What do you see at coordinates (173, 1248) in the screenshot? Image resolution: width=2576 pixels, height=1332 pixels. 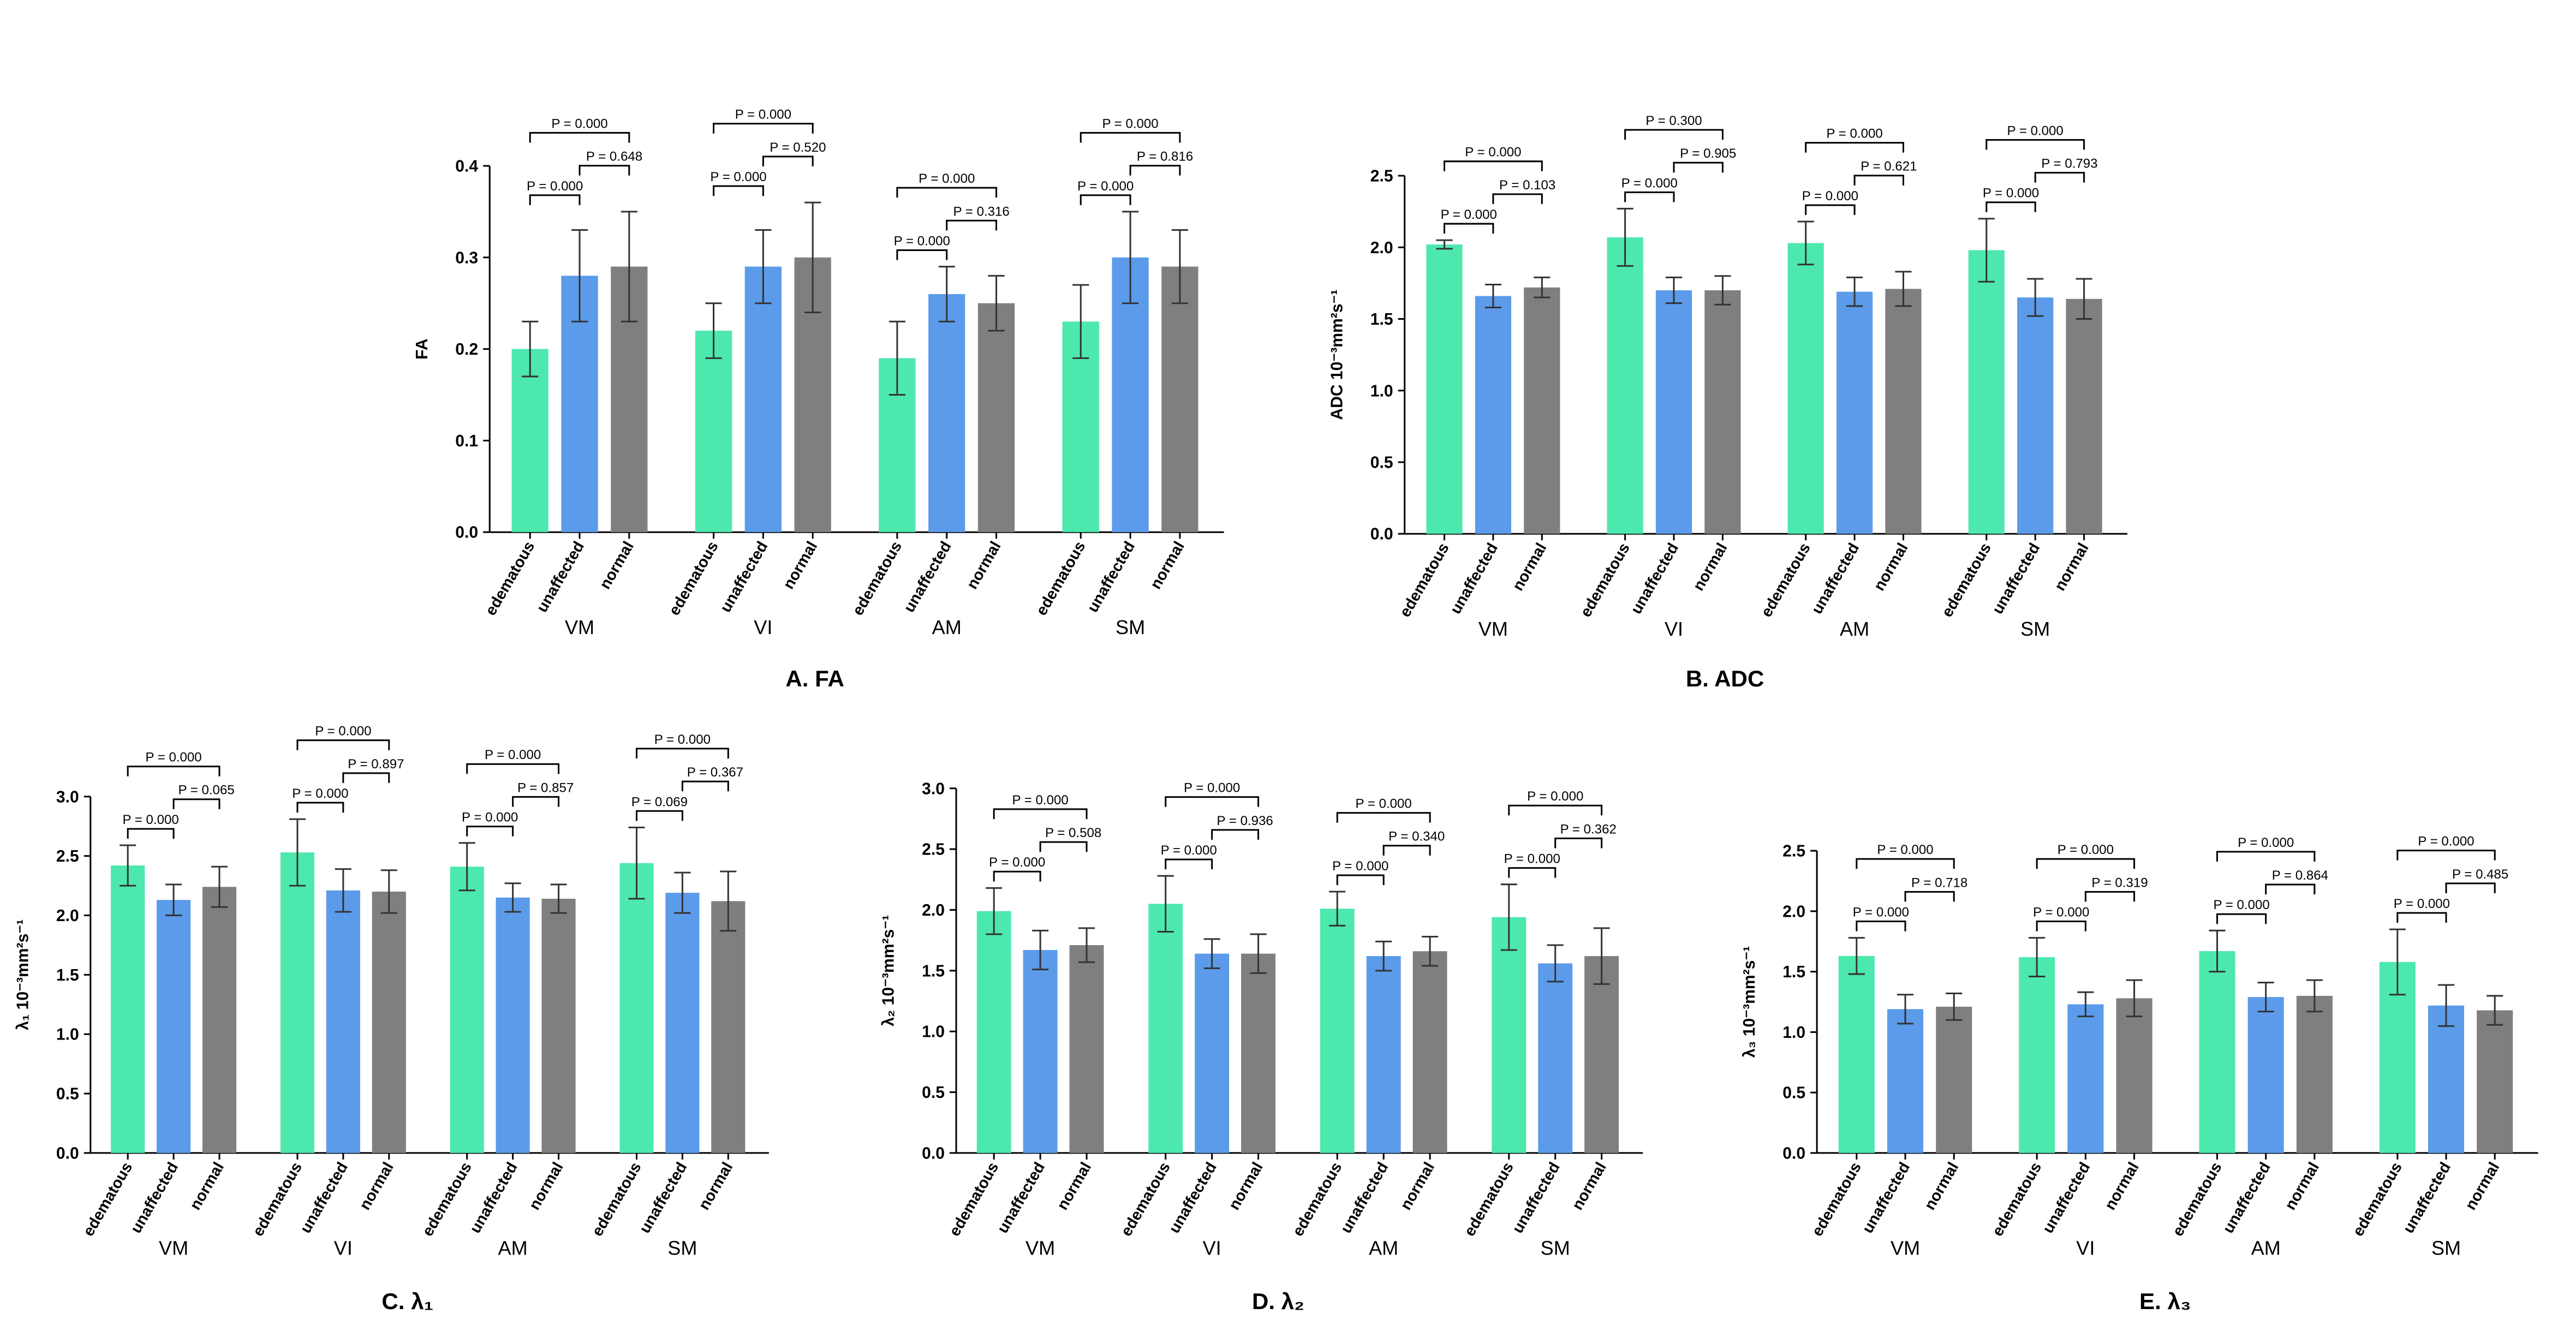 I see `group-label: VM` at bounding box center [173, 1248].